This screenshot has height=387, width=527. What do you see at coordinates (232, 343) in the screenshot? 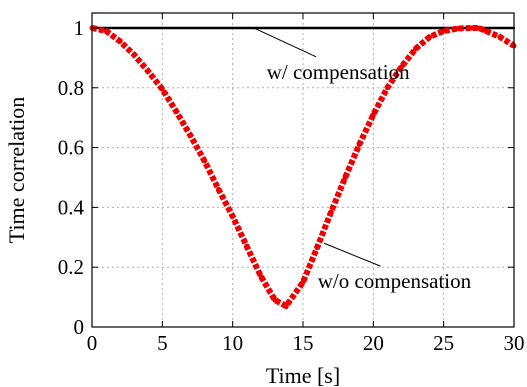
I see `x-tick-label: 10` at bounding box center [232, 343].